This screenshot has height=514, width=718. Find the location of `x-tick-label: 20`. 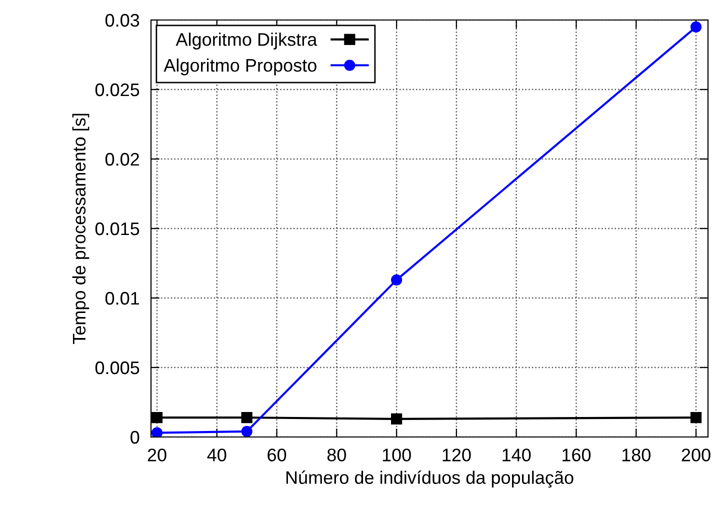

x-tick-label: 20 is located at coordinates (157, 455).